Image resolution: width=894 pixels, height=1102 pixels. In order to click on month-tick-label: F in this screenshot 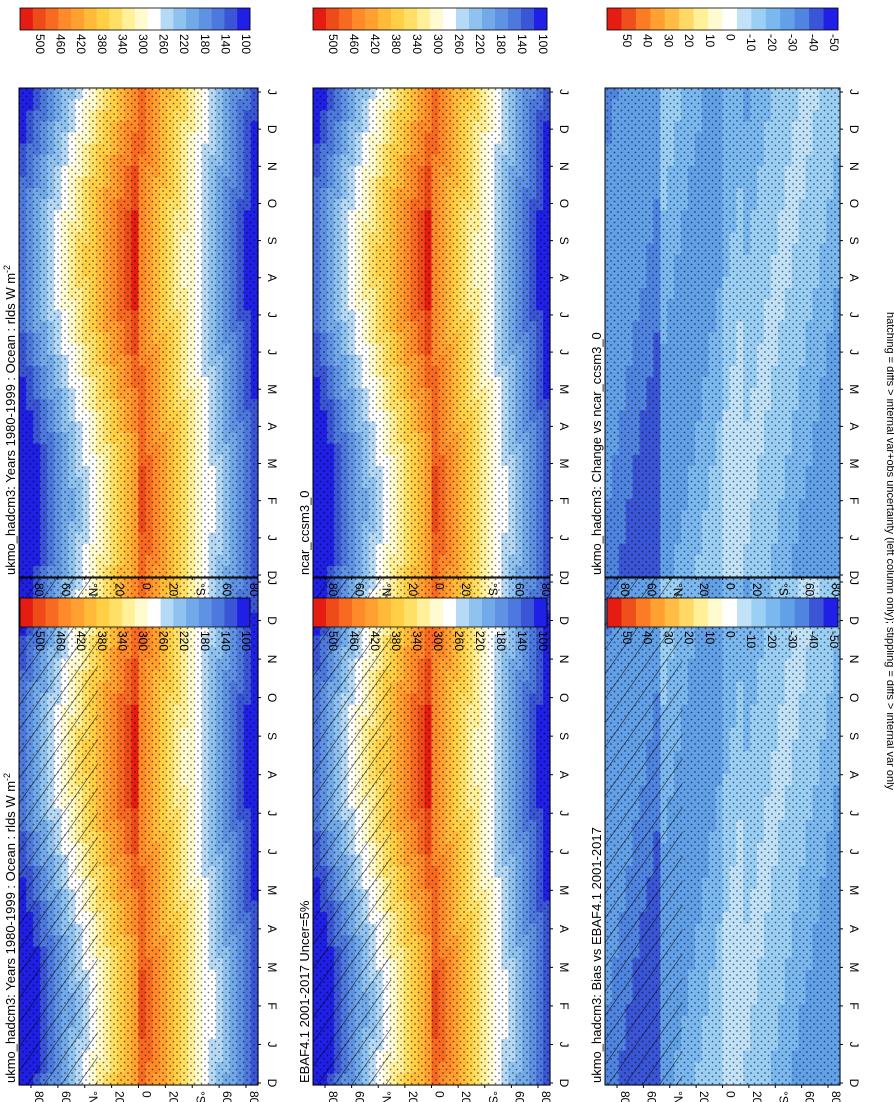, I will do `click(854, 1005)`.